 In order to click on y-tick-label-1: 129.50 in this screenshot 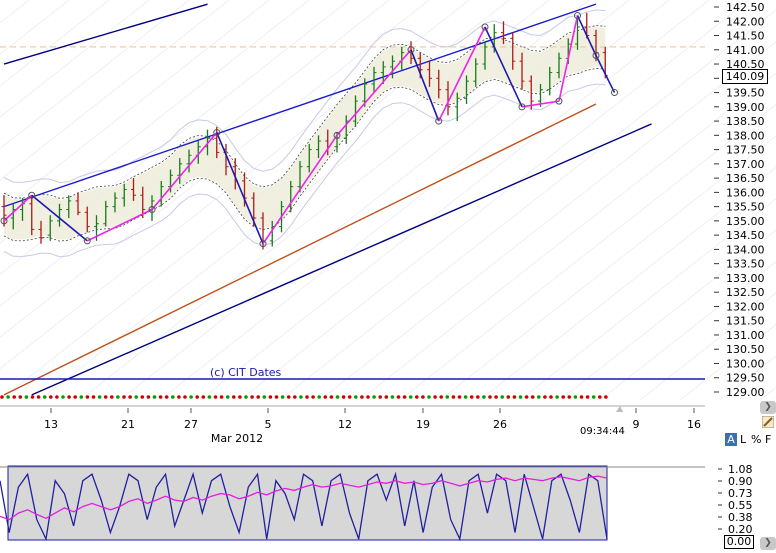, I will do `click(745, 378)`.